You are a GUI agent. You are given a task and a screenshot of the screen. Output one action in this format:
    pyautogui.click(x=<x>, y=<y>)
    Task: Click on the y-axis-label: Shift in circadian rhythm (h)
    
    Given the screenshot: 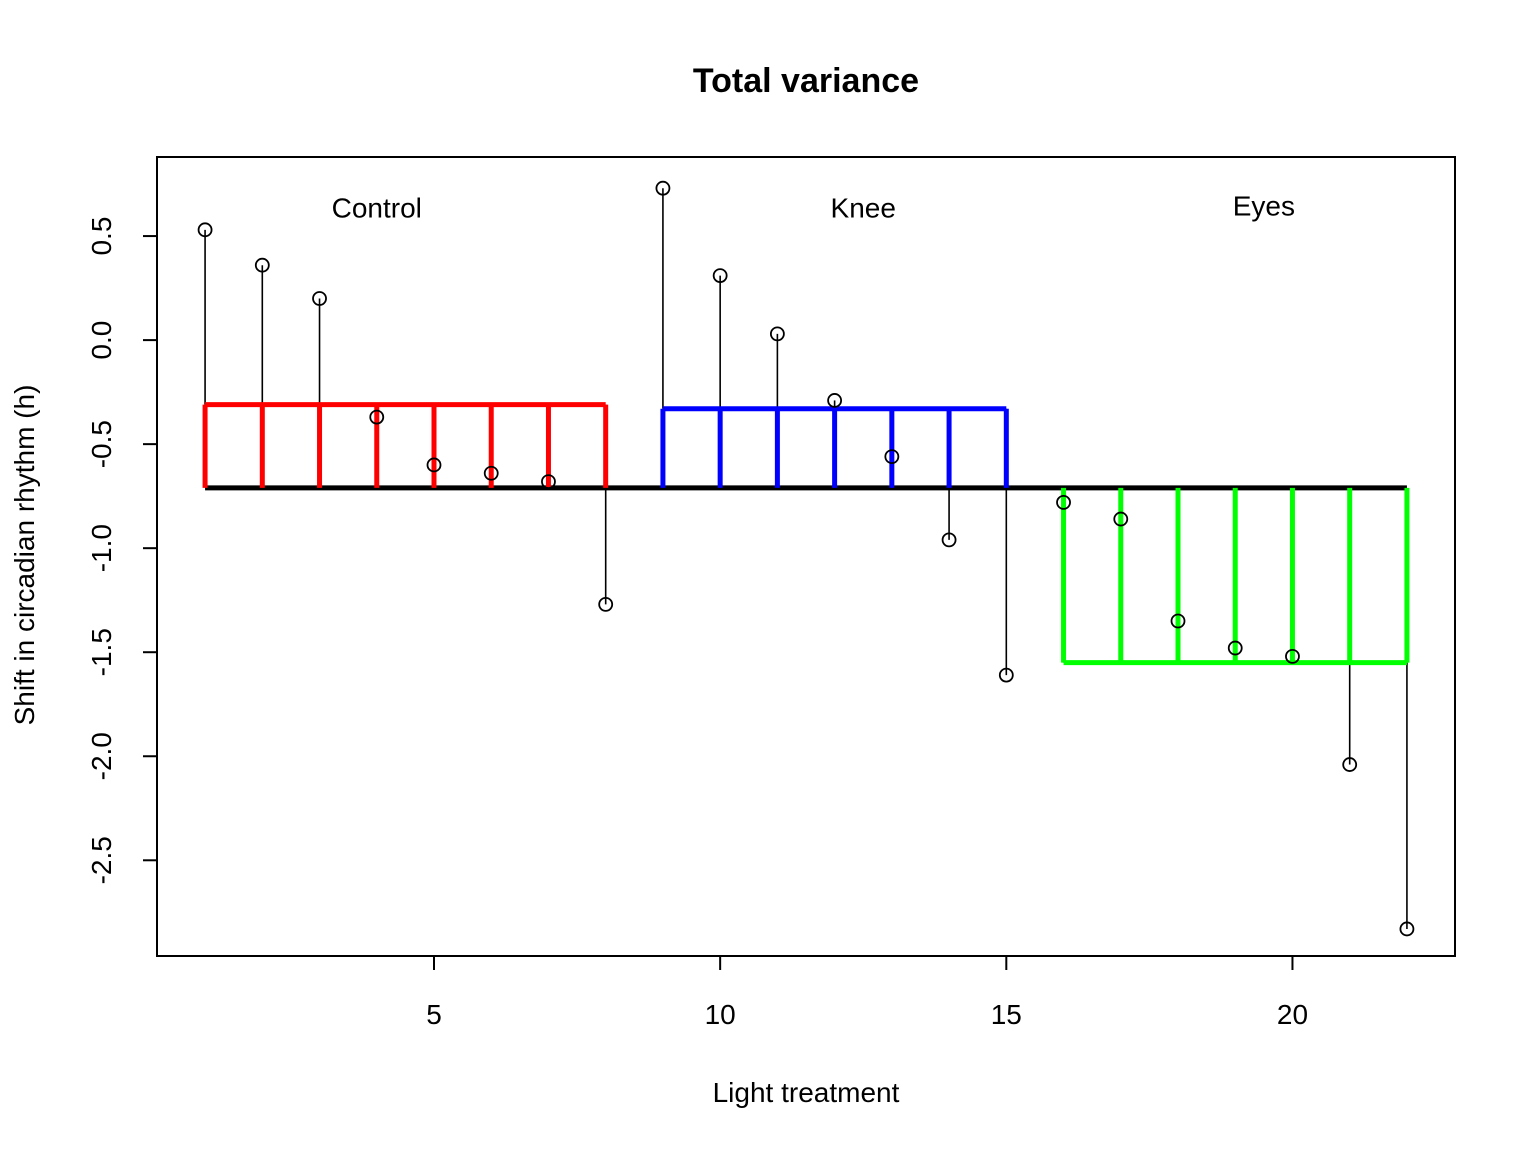 What is the action you would take?
    pyautogui.click(x=24, y=555)
    